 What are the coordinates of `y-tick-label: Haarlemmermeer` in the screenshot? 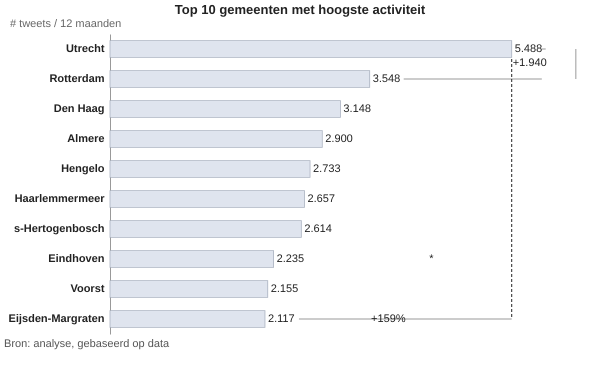 It's located at (60, 199).